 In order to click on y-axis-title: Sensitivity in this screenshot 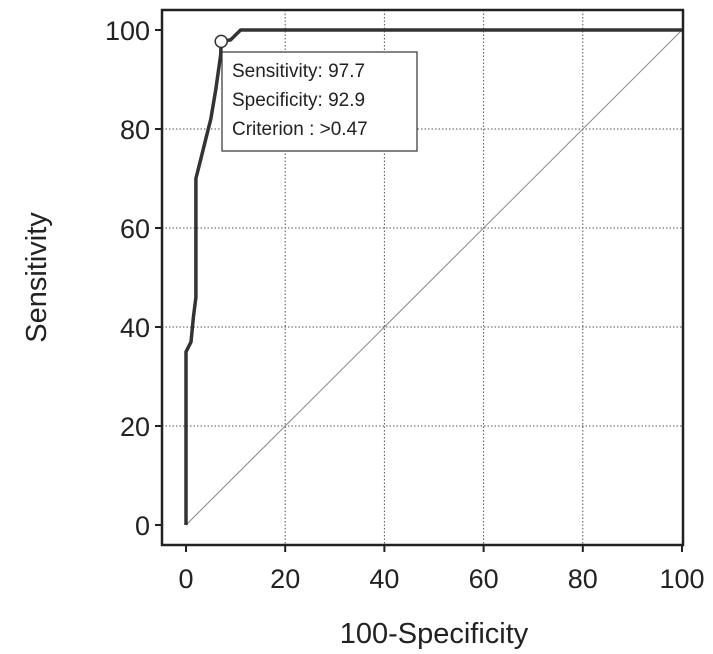, I will do `click(37, 277)`.